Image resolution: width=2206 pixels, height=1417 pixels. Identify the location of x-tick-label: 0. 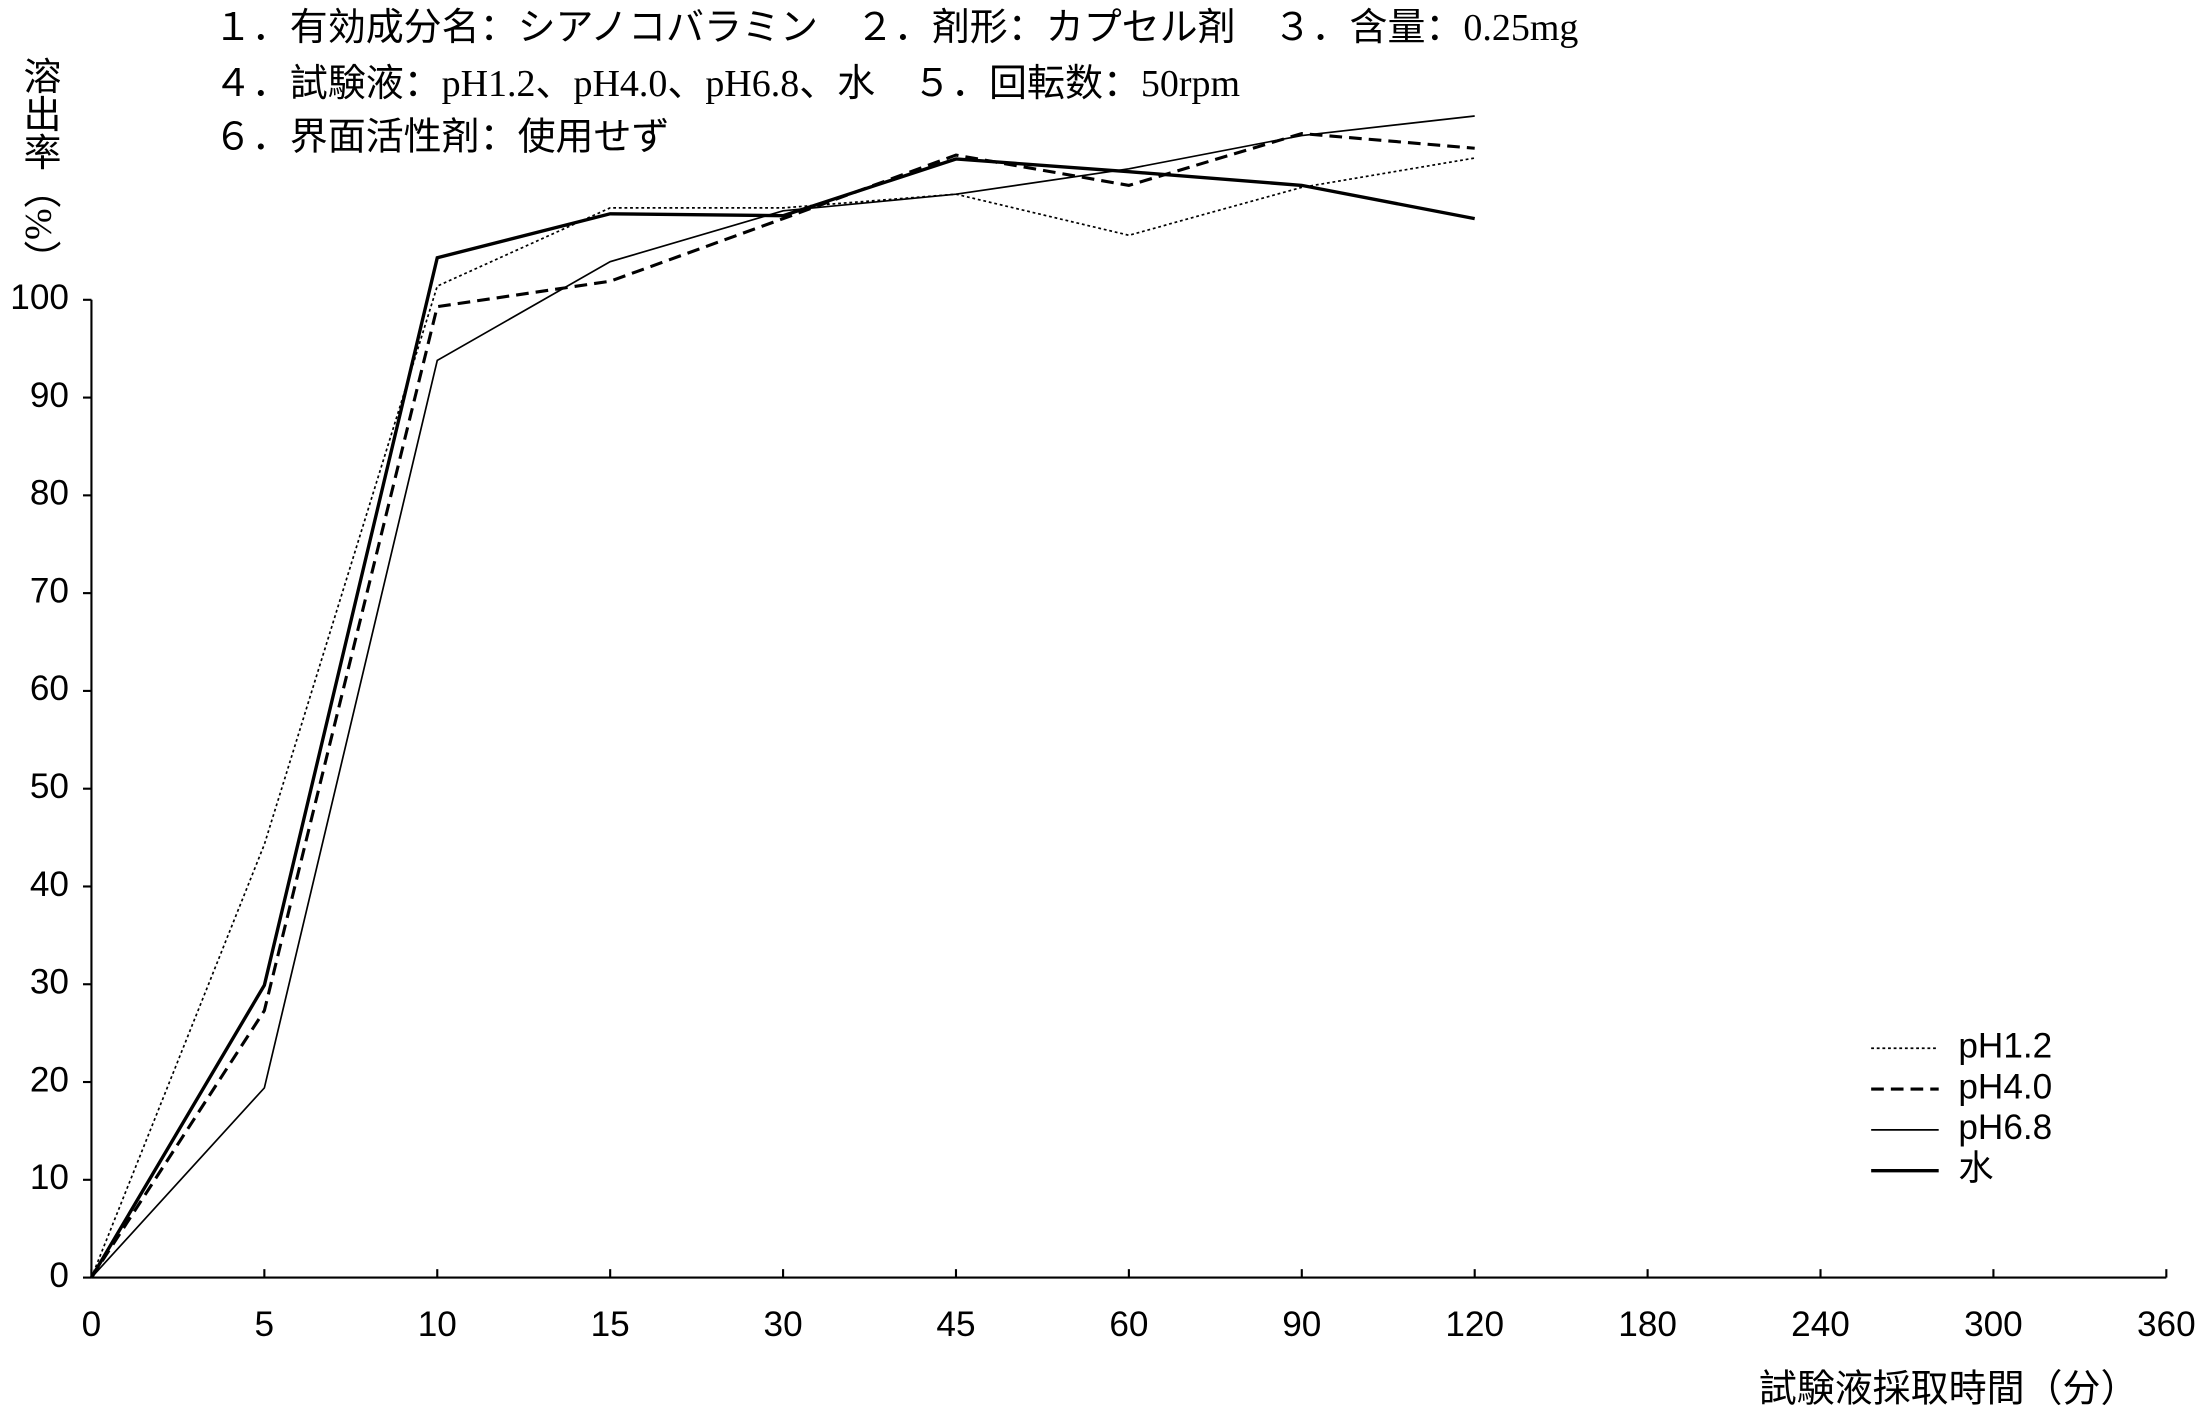
(92, 1324).